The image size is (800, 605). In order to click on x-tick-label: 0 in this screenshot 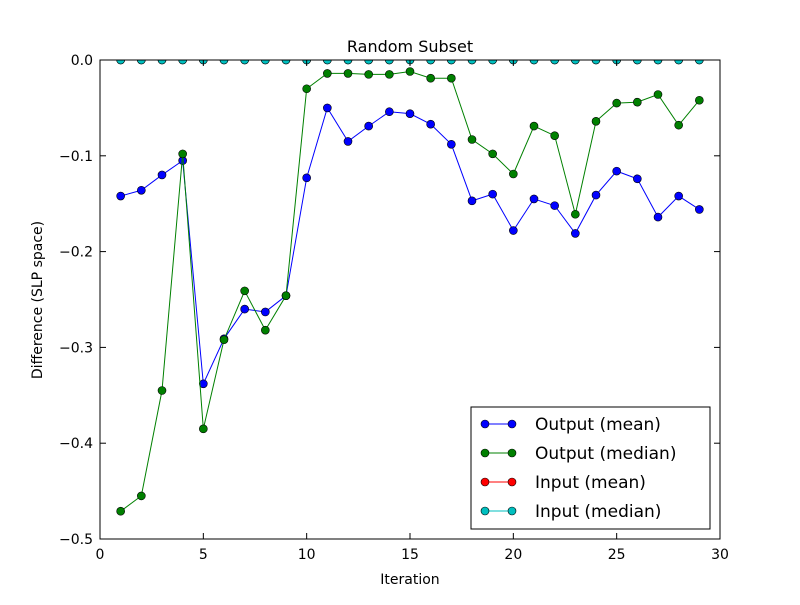, I will do `click(100, 555)`.